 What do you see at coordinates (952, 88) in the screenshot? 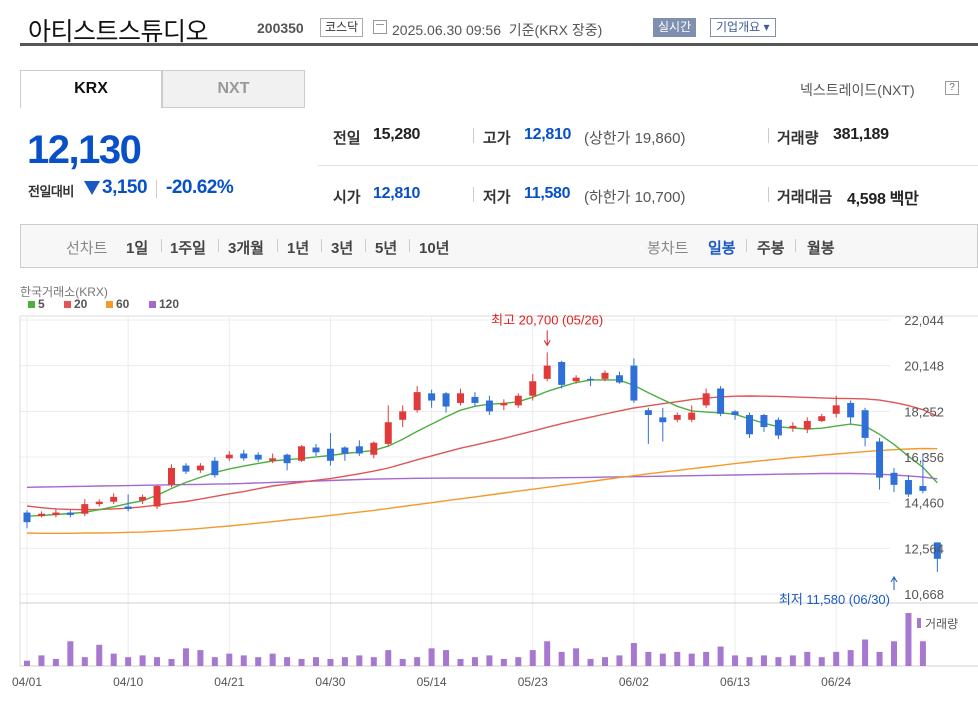
I see `help-icon: ?` at bounding box center [952, 88].